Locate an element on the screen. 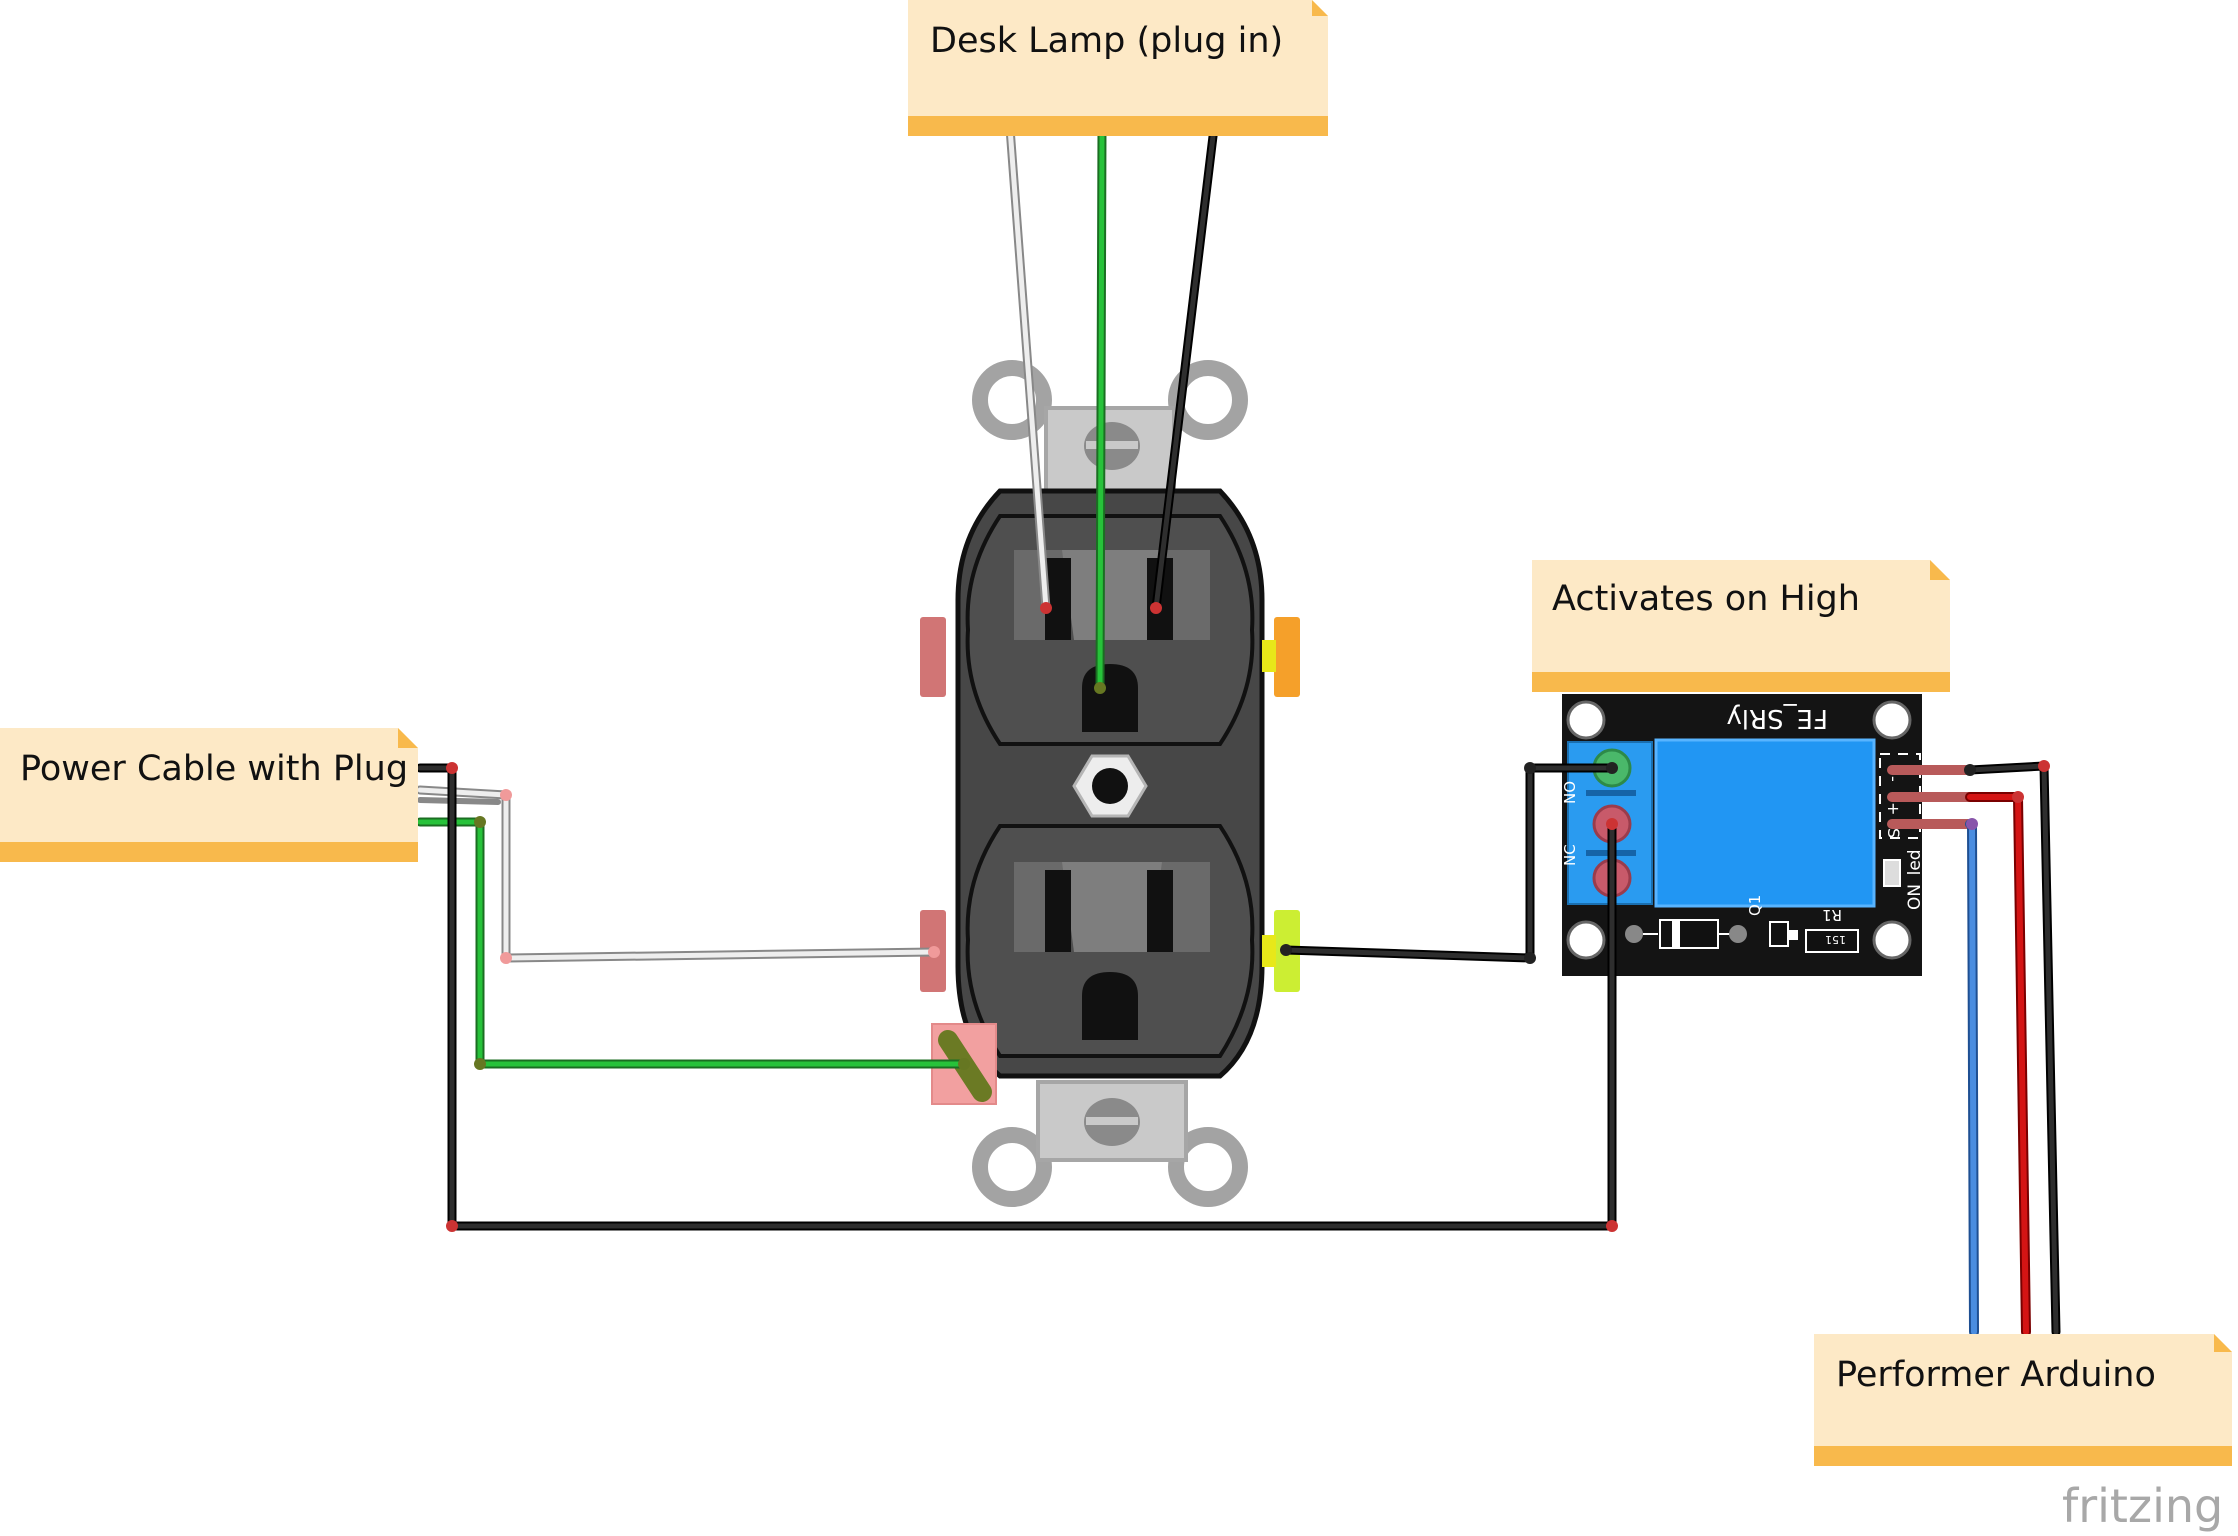 The width and height of the screenshot is (2238, 1536). upper-receptacle is located at coordinates (1110, 630).